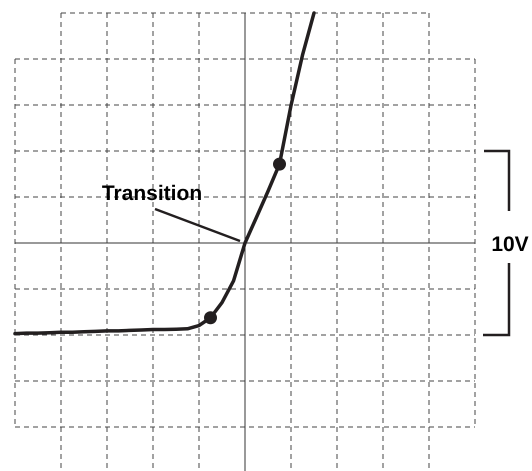 The height and width of the screenshot is (471, 532). What do you see at coordinates (510, 244) in the screenshot?
I see `text: 10V` at bounding box center [510, 244].